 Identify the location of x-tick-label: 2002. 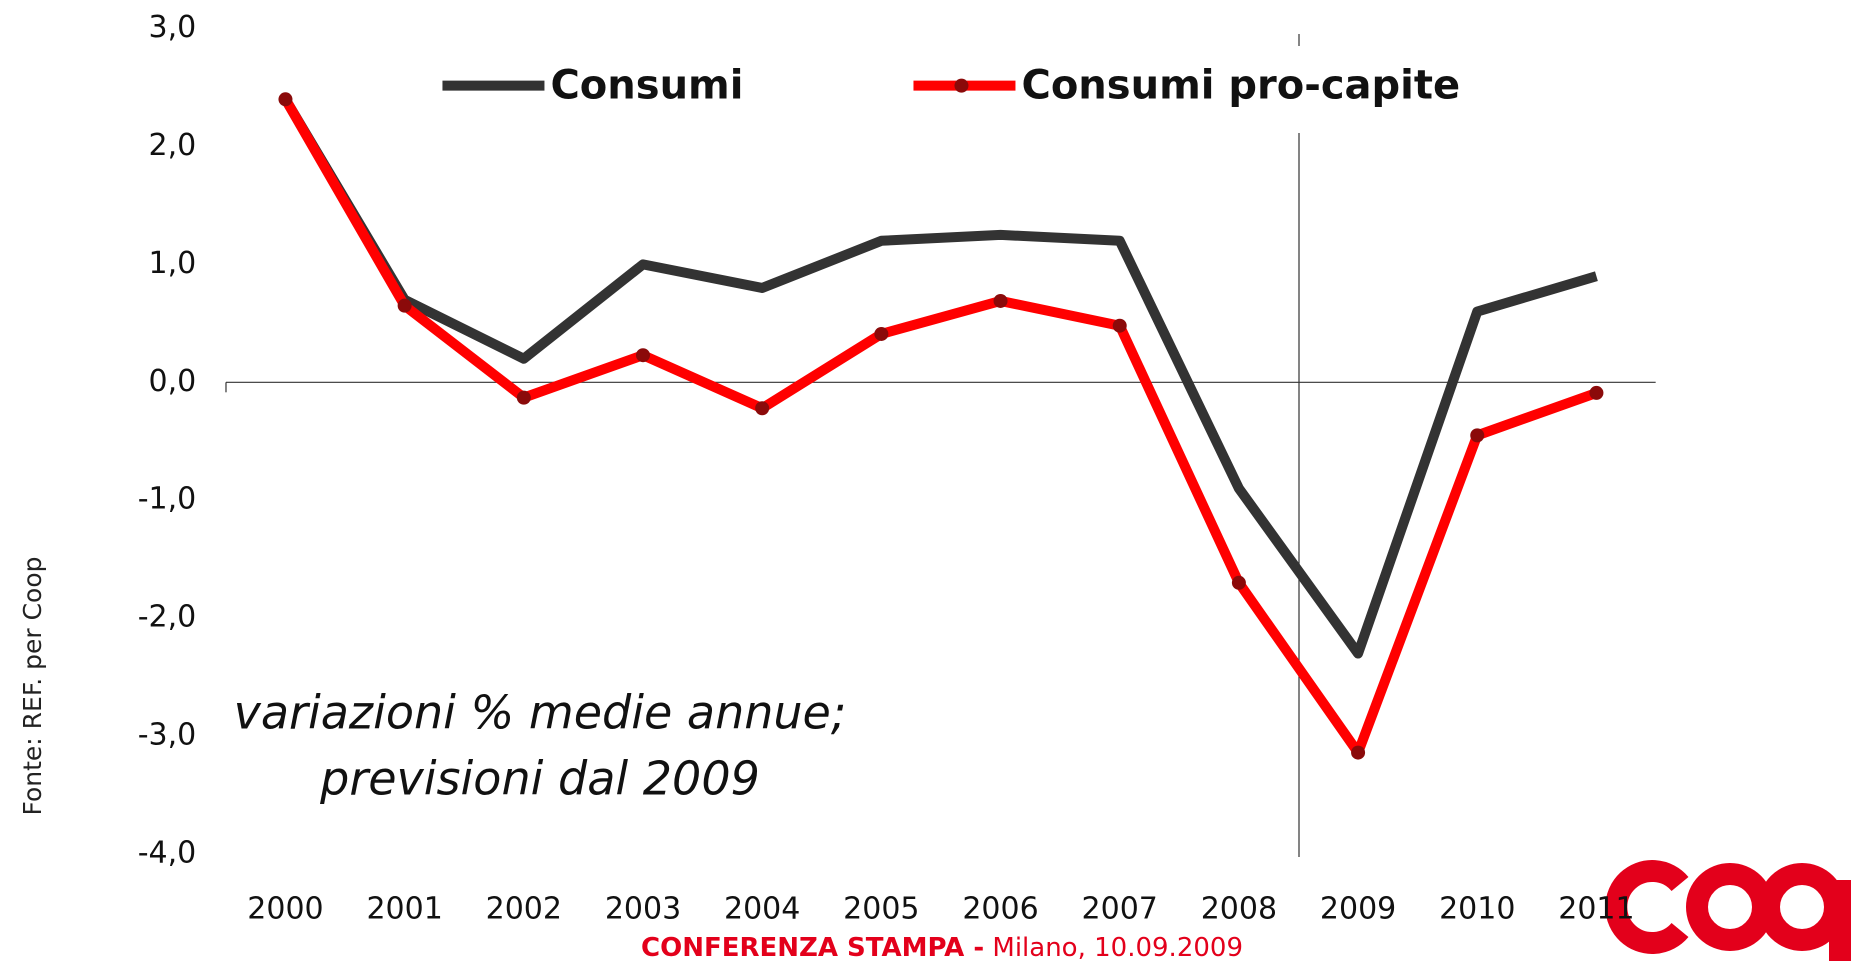
(524, 908).